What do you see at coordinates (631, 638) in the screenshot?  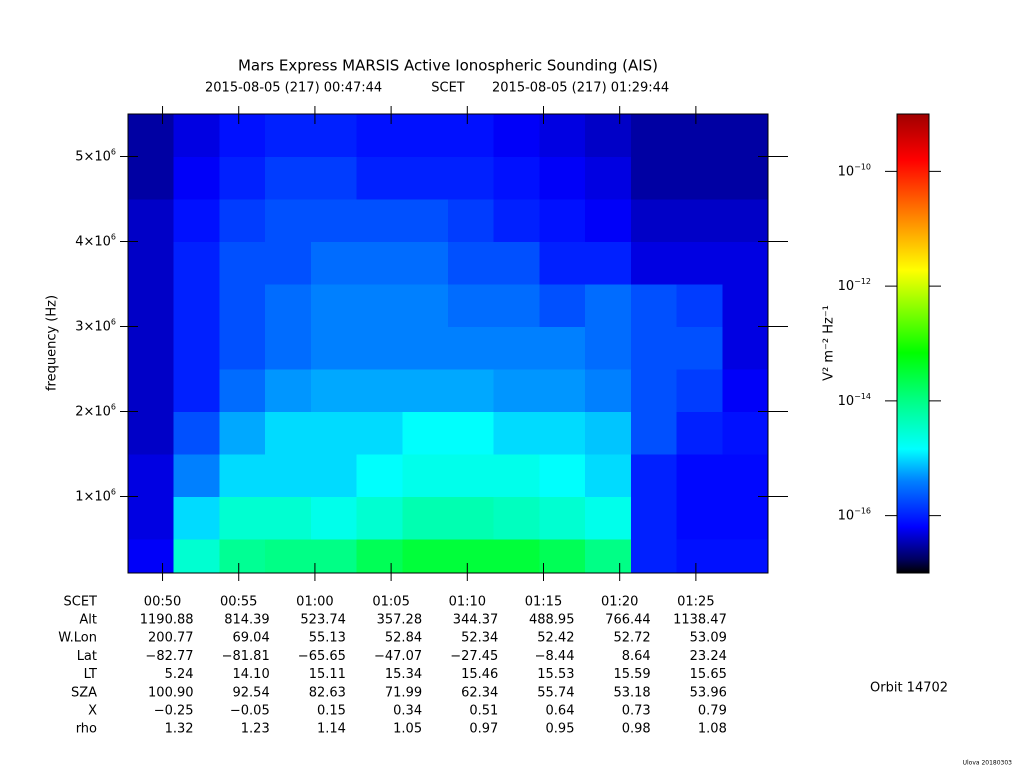 I see `ephemeris-value: 52.72` at bounding box center [631, 638].